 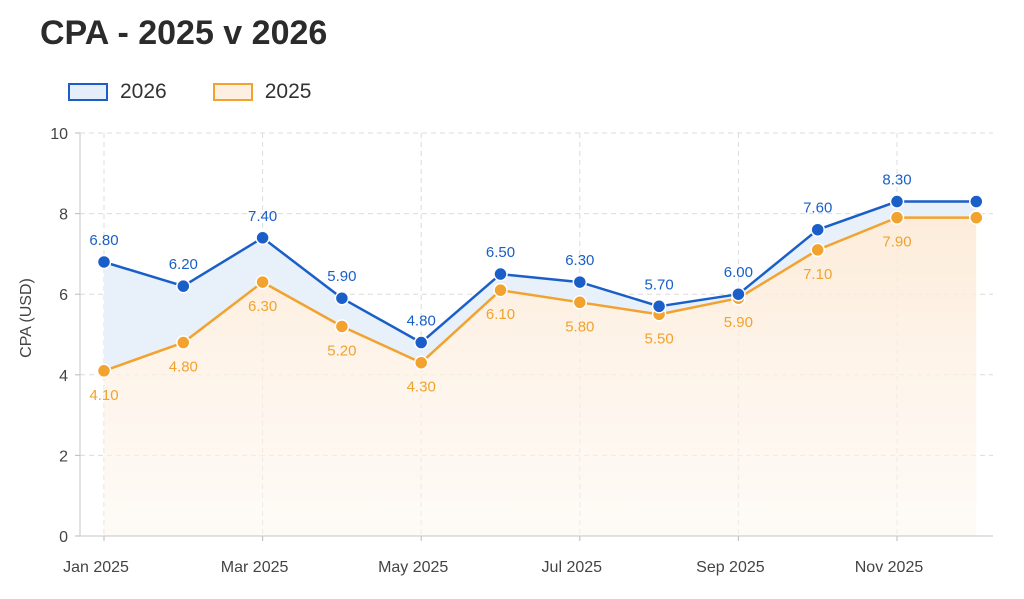 What do you see at coordinates (262, 216) in the screenshot?
I see `data-label-2026-2: 7.40` at bounding box center [262, 216].